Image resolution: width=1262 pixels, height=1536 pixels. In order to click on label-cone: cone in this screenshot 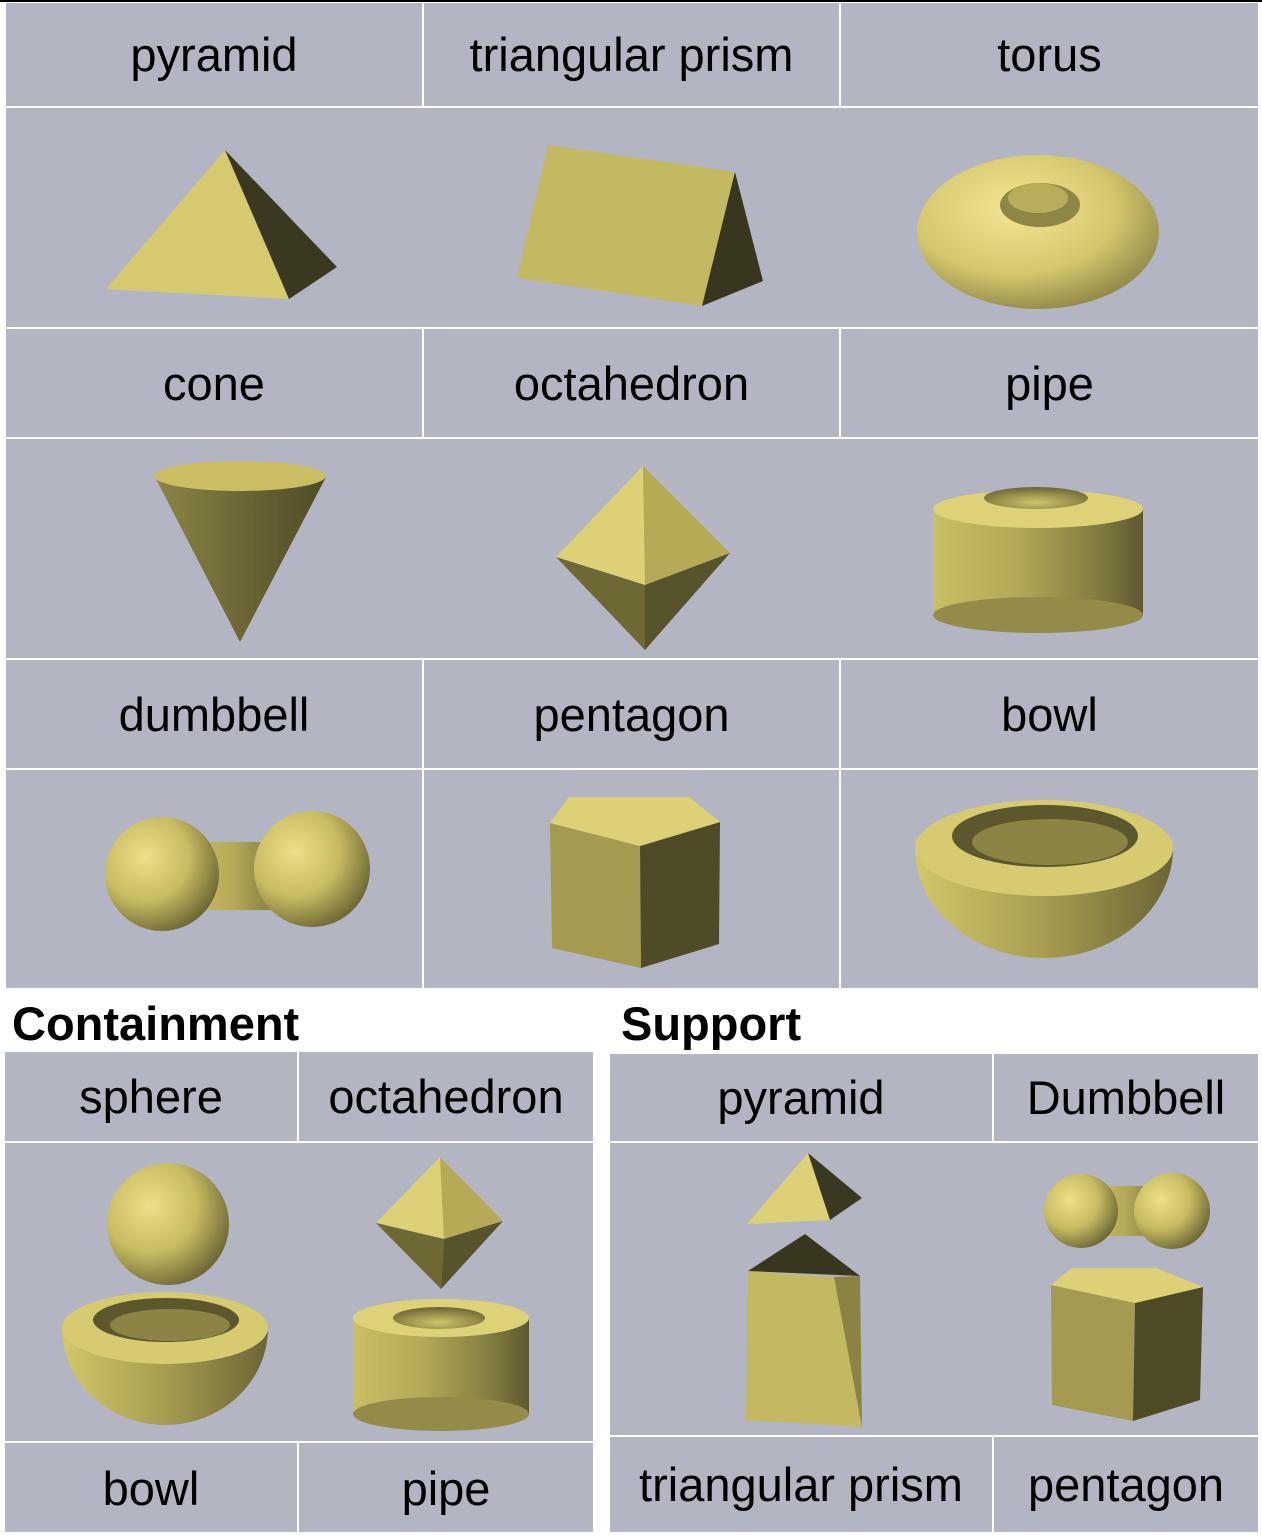, I will do `click(214, 383)`.